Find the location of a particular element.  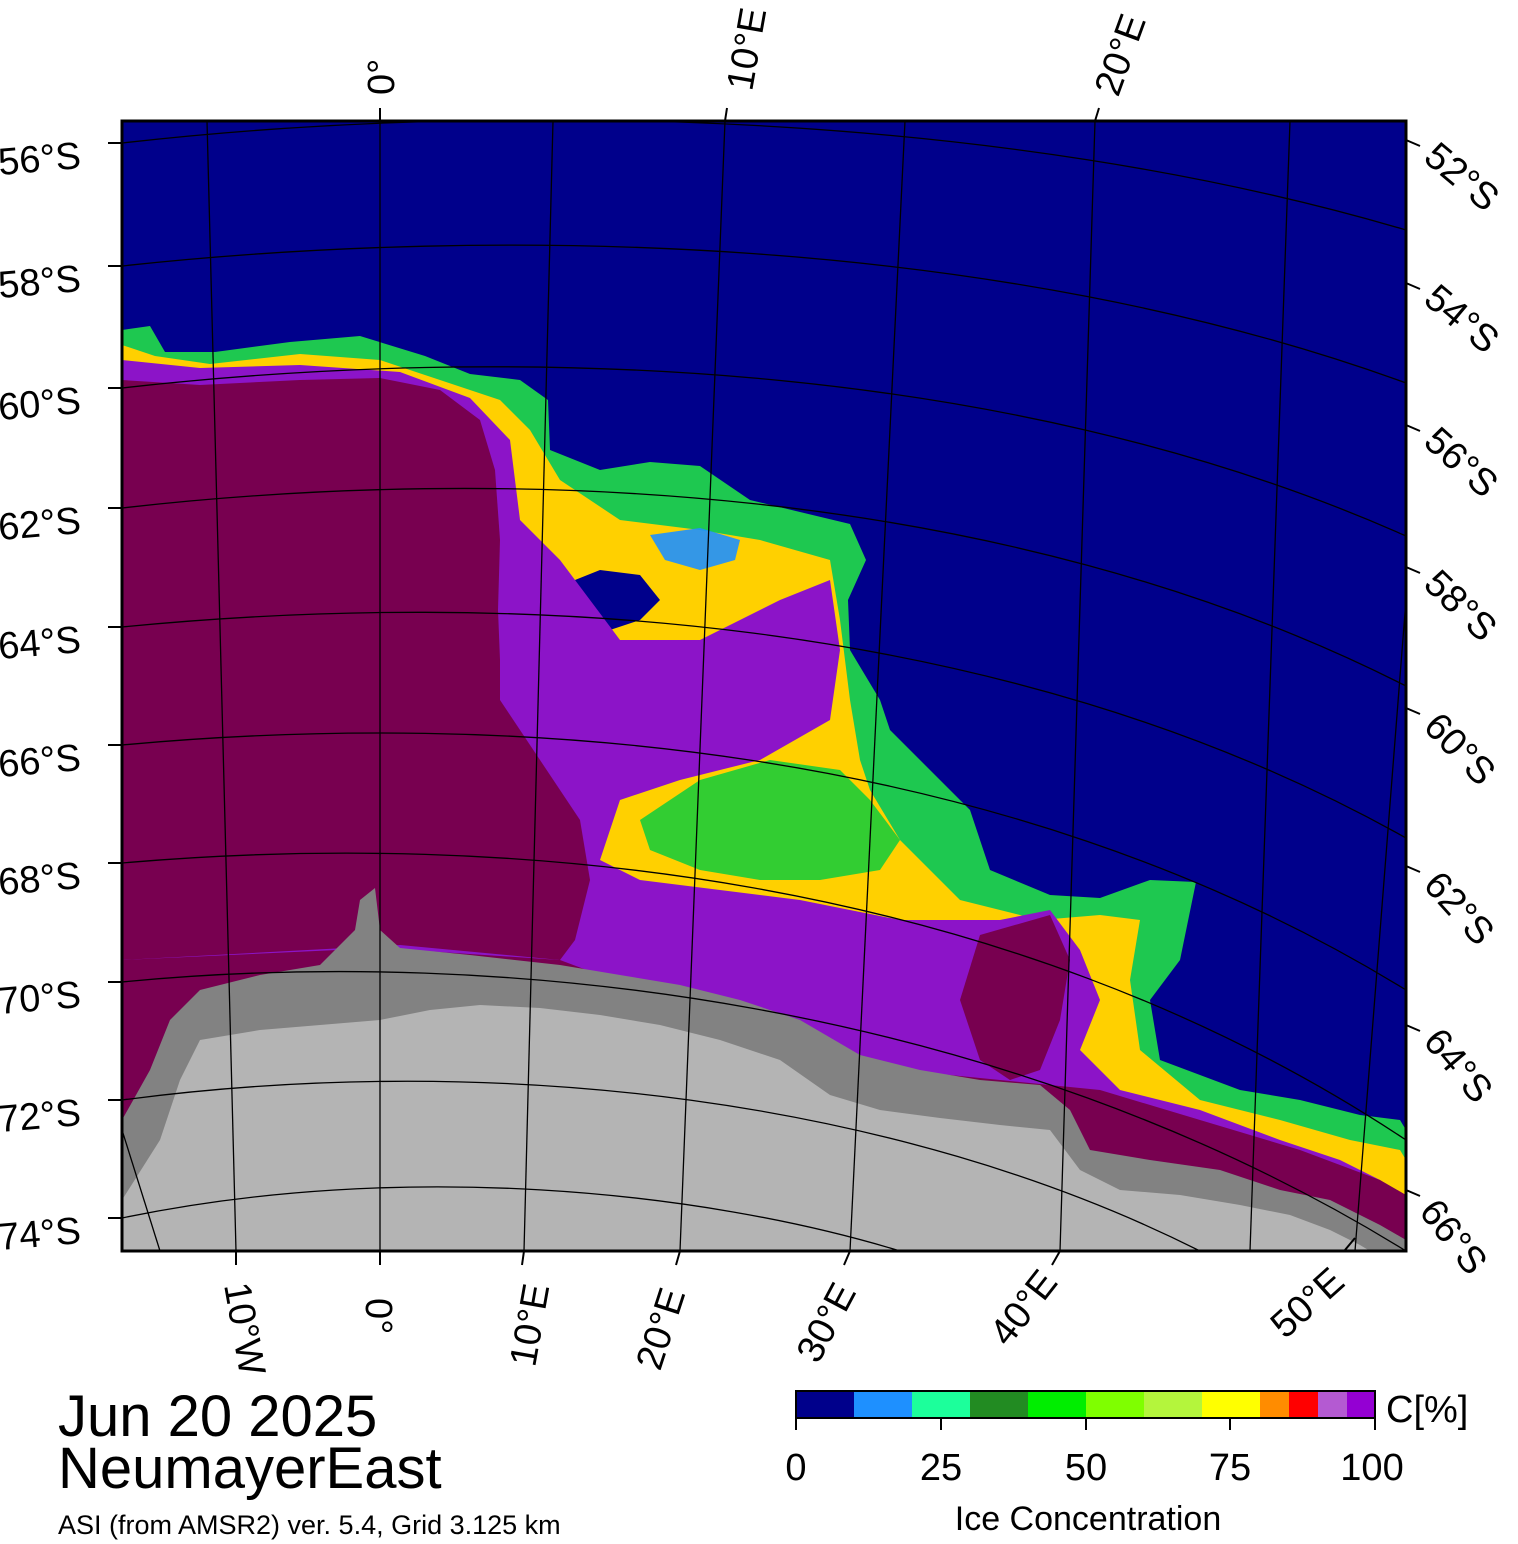

colorbar-tick-label: 75 is located at coordinates (1230, 1468).